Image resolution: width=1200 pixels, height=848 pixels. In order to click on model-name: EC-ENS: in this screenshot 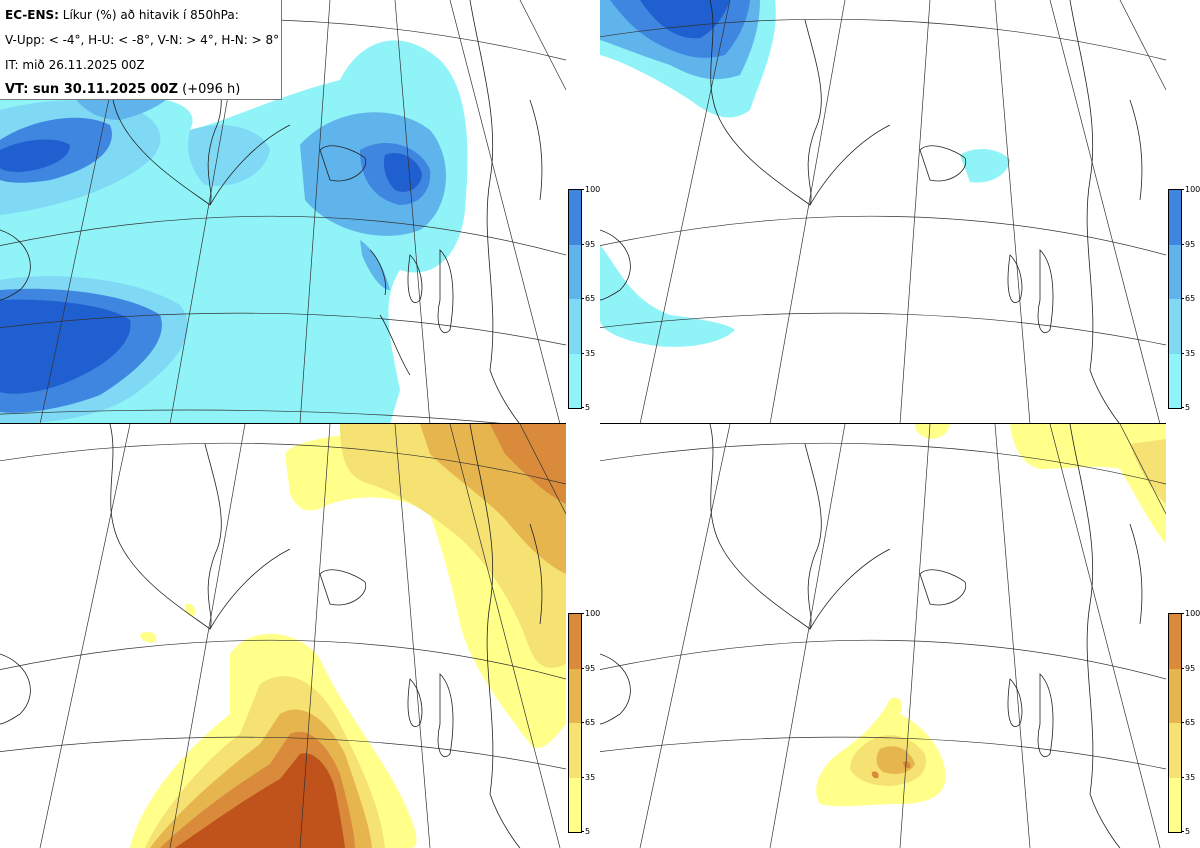, I will do `click(32, 15)`.